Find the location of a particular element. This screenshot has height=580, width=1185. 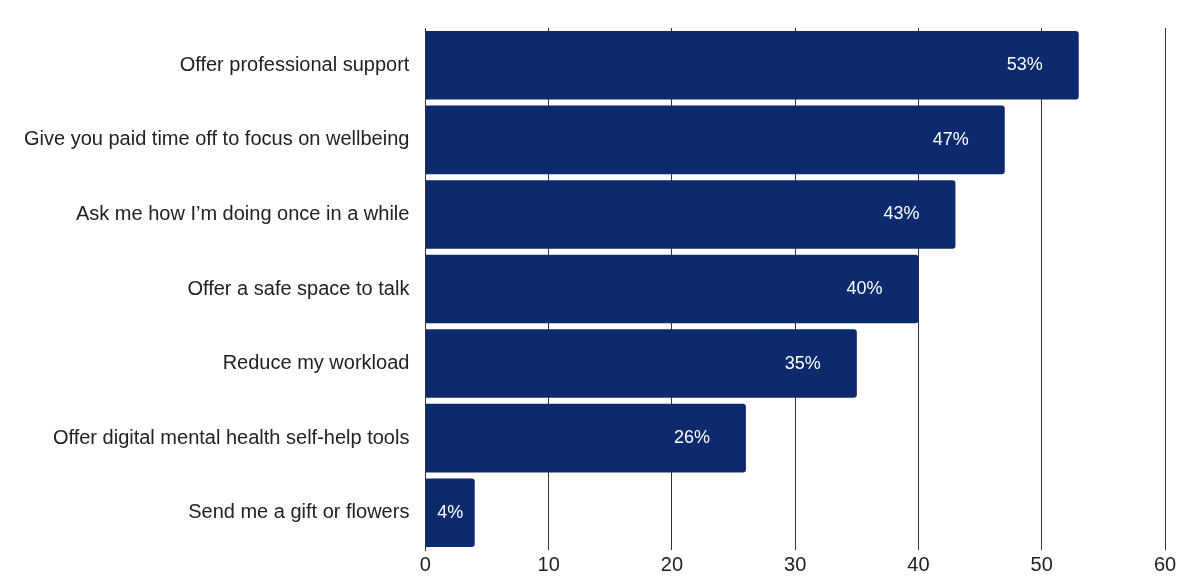

y-tick-label: Reduce my workload is located at coordinates (316, 362).